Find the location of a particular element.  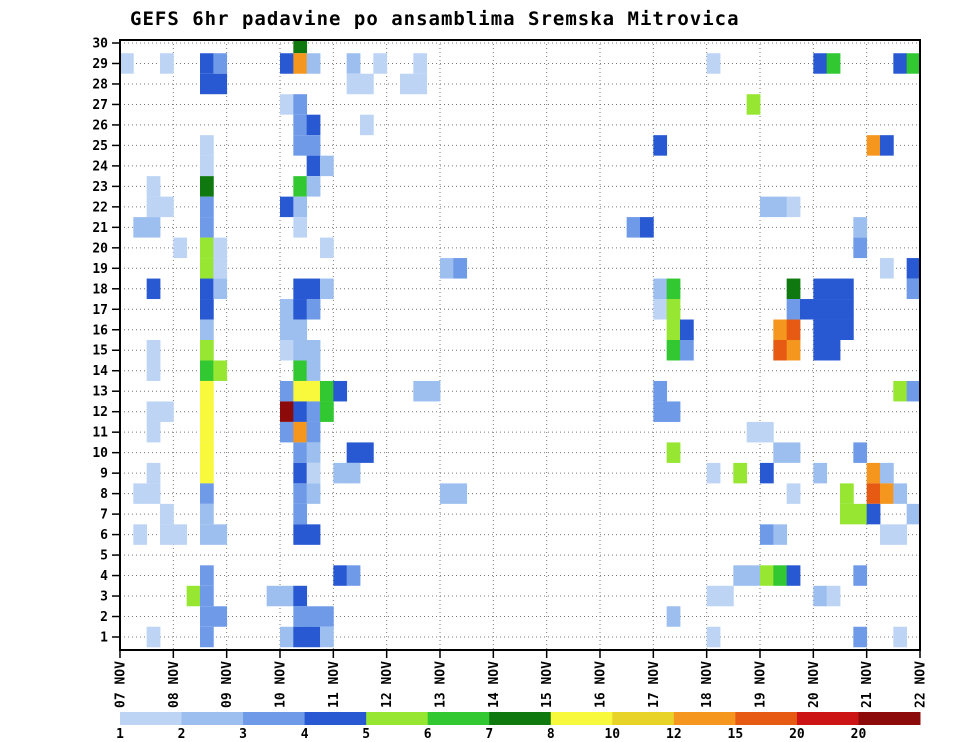

y-tick-label: 25 is located at coordinates (100, 146).